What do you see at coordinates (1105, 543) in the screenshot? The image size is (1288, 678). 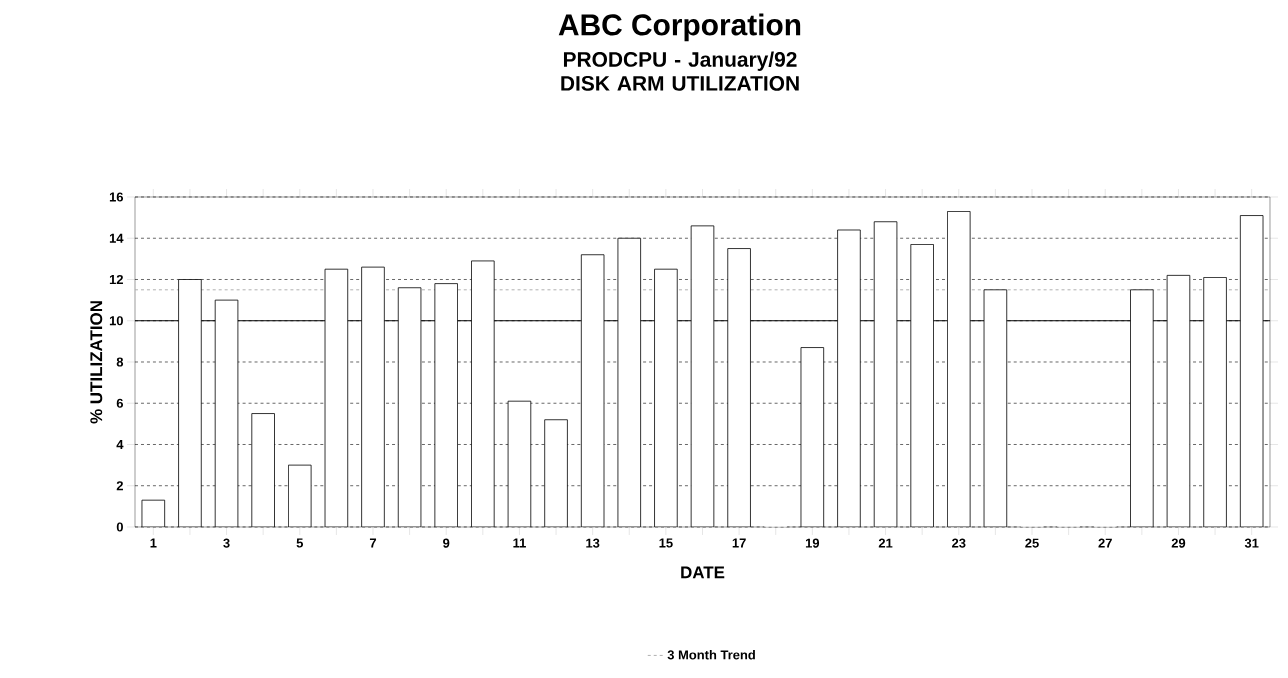 I see `x-tick-label: 27` at bounding box center [1105, 543].